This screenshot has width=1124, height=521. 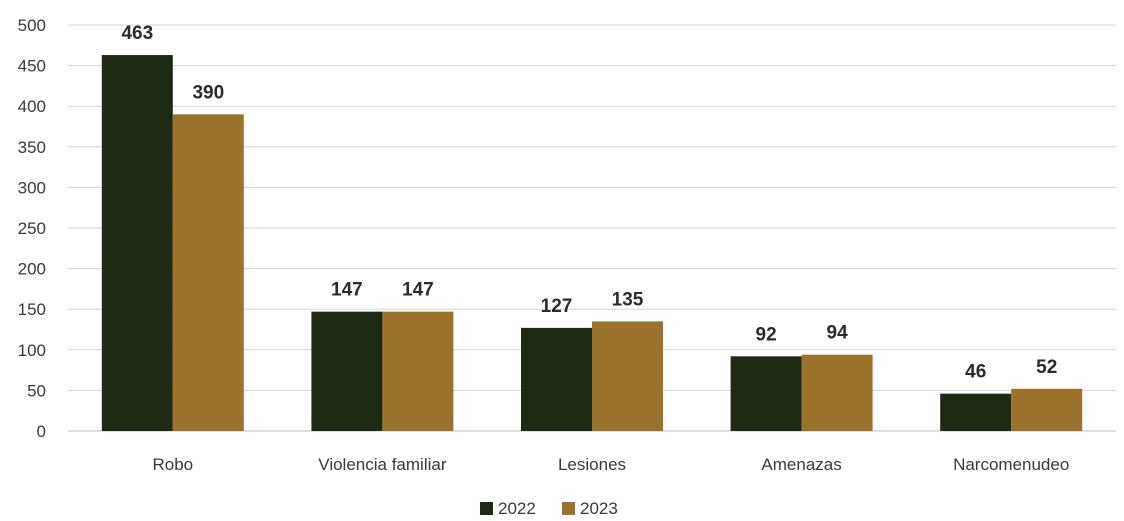 I want to click on legend-label: 2023, so click(x=599, y=508).